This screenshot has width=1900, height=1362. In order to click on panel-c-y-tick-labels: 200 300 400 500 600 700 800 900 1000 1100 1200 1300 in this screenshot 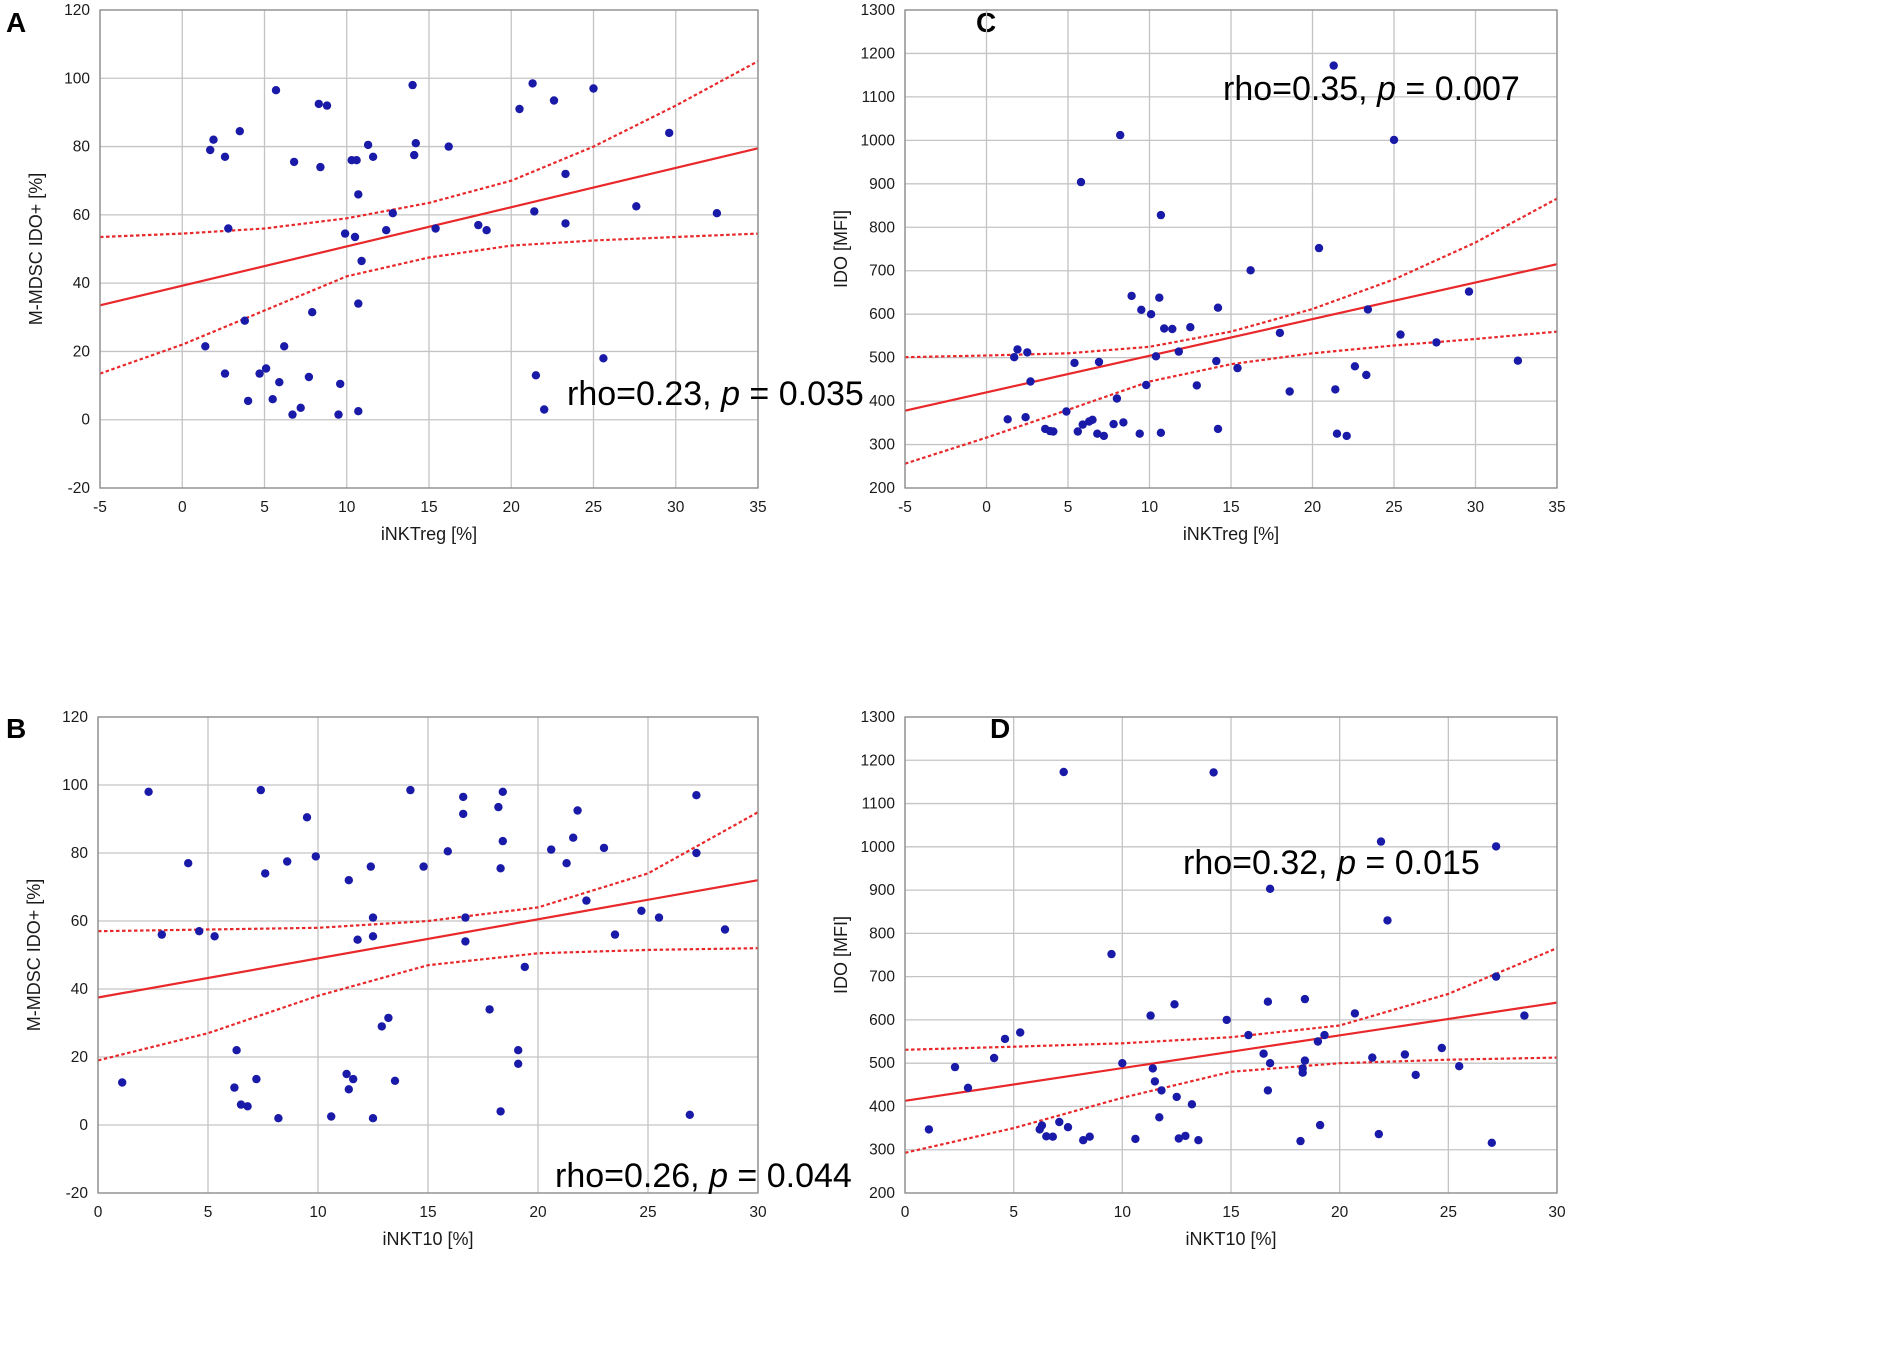, I will do `click(878, 249)`.